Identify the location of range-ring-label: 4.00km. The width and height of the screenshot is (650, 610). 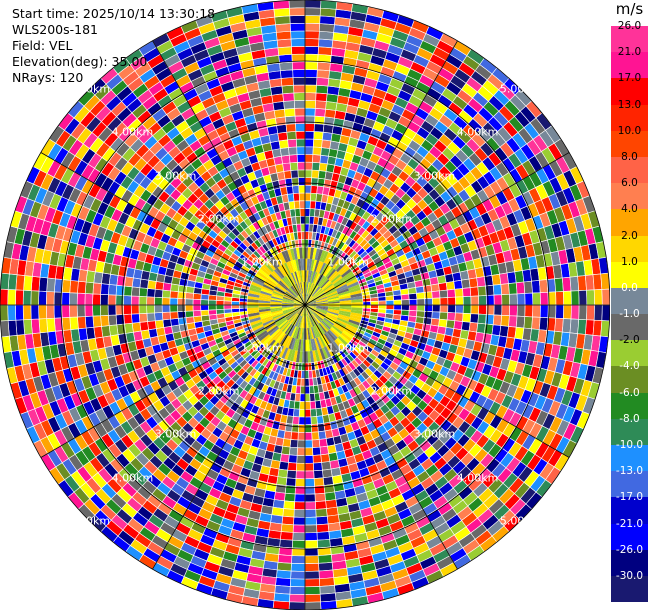
(132, 478).